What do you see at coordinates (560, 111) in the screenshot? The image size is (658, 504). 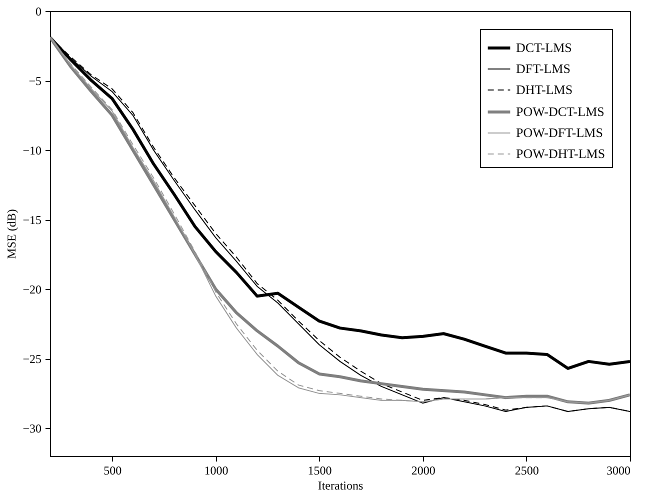 I see `legend-label: POW-DCT-LMS` at bounding box center [560, 111].